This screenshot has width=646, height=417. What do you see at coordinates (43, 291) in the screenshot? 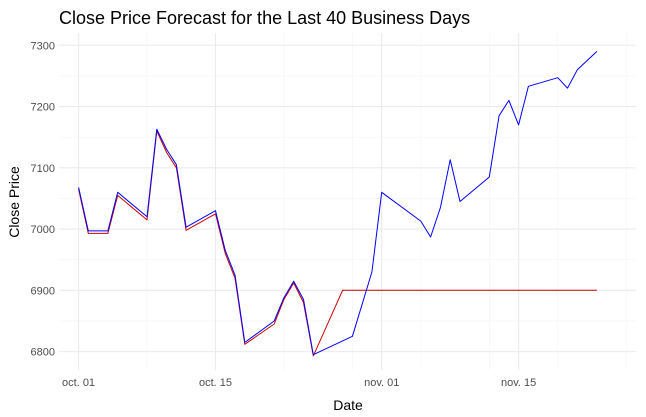
I see `y-tick-label: 6900` at bounding box center [43, 291].